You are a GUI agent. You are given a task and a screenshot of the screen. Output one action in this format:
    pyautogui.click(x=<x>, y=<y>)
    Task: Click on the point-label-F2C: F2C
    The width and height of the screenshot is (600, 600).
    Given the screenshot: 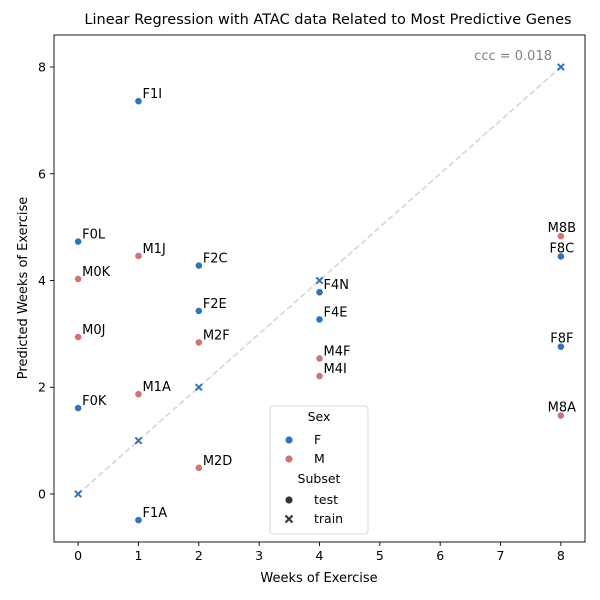 What is the action you would take?
    pyautogui.click(x=215, y=259)
    